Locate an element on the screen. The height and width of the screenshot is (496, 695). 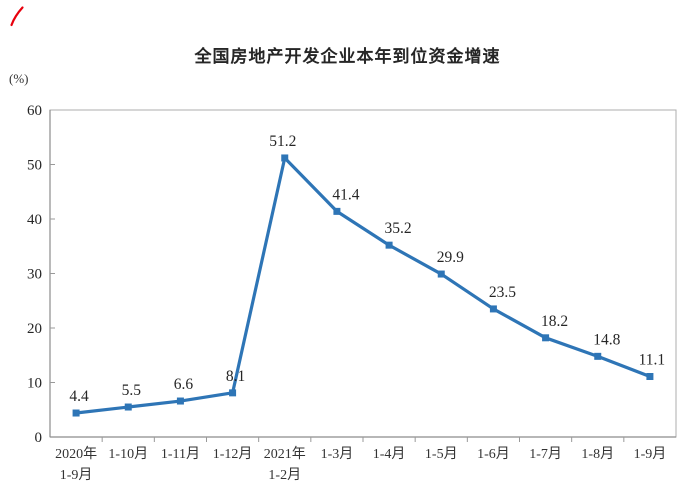
chart-title: 全国房地产开发企业本年到位资金增速 is located at coordinates (347, 56).